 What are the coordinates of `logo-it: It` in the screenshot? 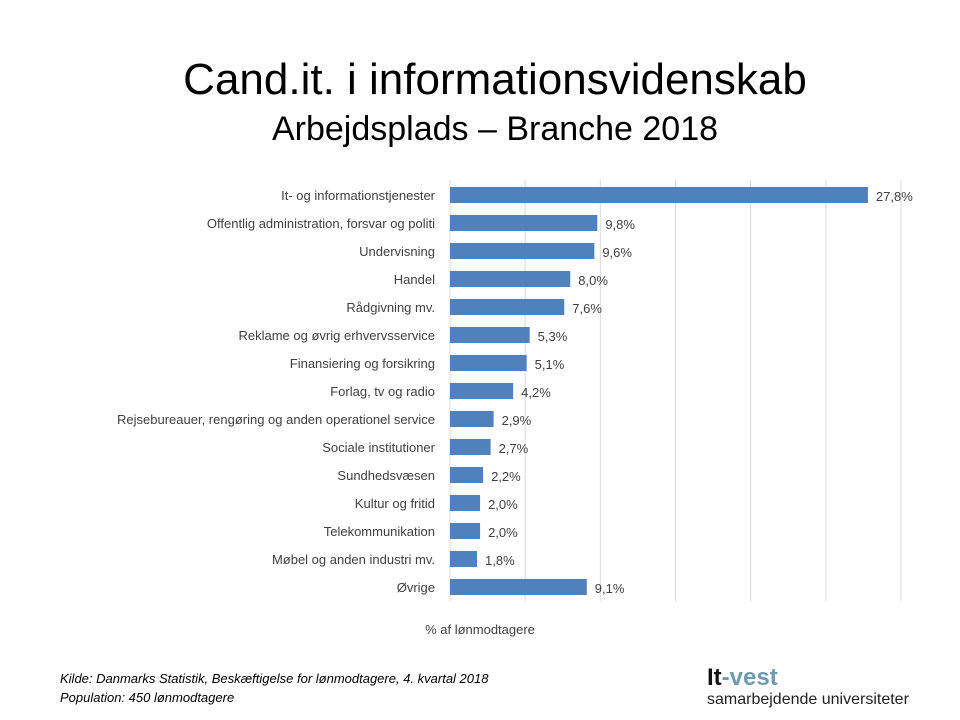 It's located at (714, 677).